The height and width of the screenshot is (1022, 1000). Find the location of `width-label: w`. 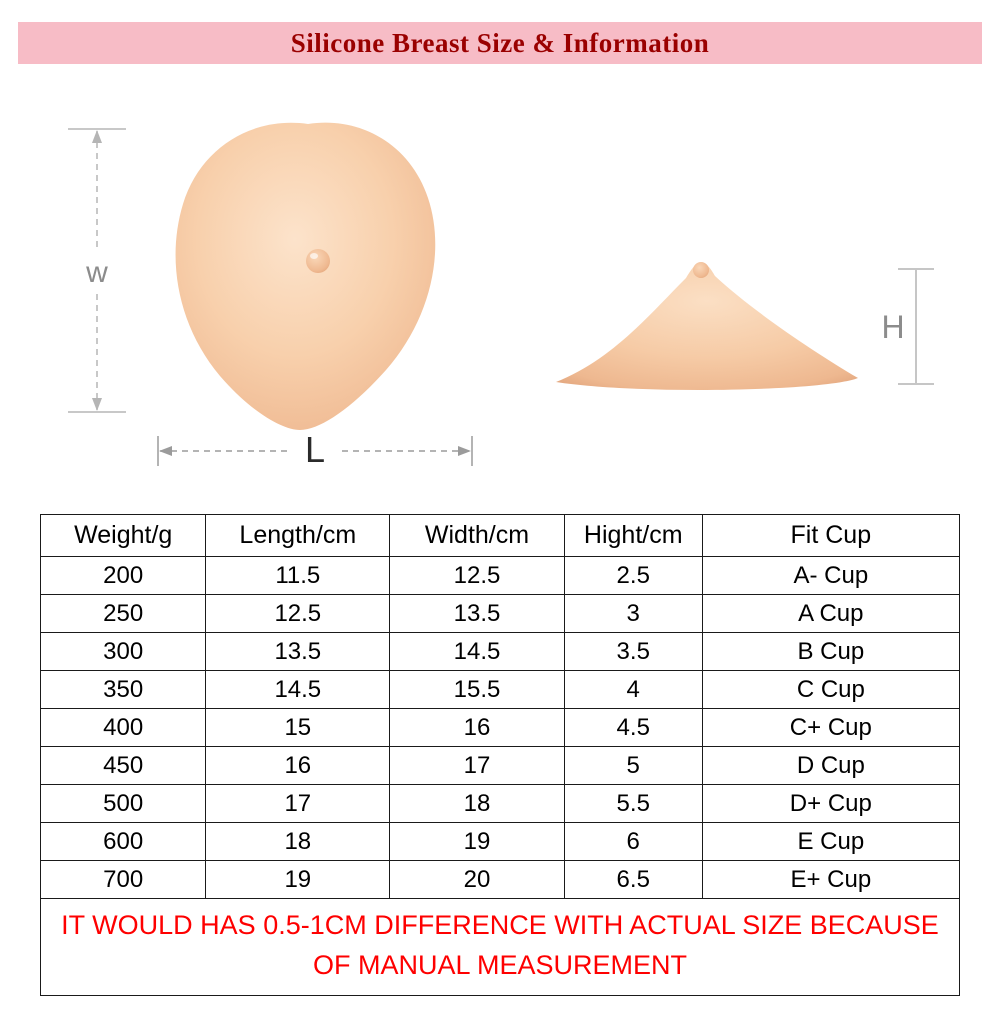

width-label: w is located at coordinates (96, 272).